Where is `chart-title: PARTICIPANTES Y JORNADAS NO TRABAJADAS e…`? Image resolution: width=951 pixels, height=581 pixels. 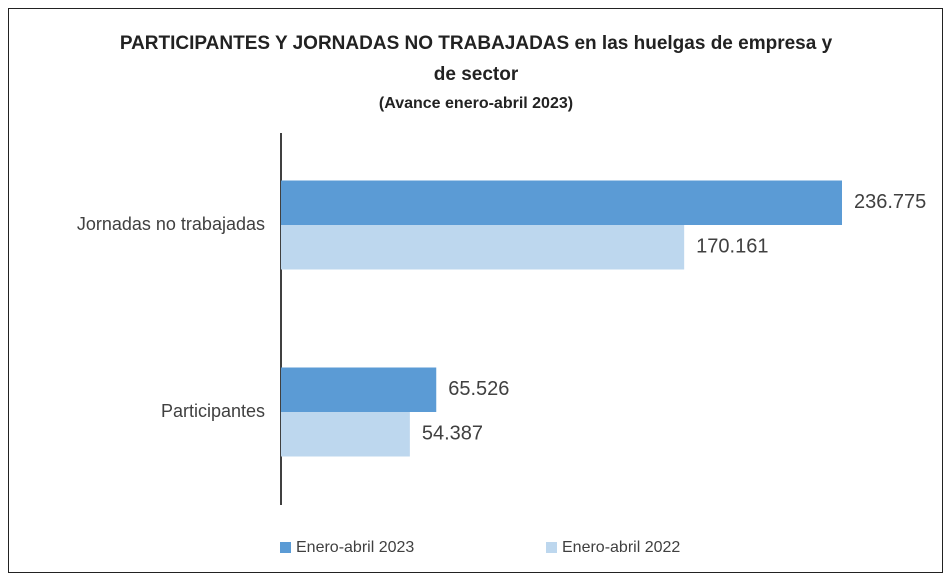 chart-title: PARTICIPANTES Y JORNADAS NO TRABAJADAS e… is located at coordinates (476, 59).